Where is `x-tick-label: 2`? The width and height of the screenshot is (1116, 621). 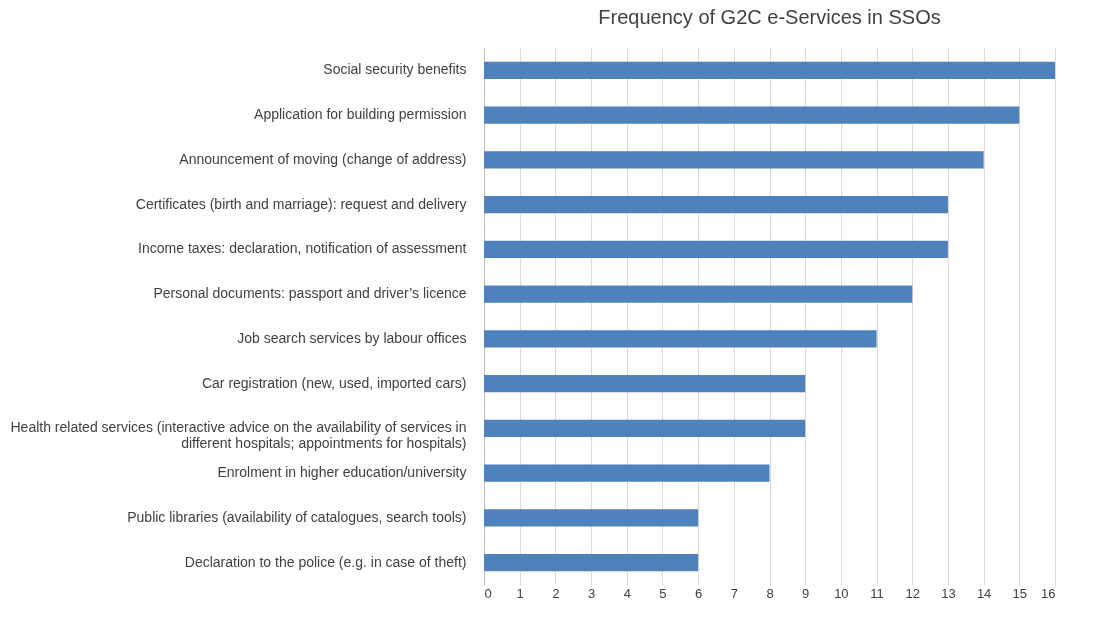 x-tick-label: 2 is located at coordinates (556, 593).